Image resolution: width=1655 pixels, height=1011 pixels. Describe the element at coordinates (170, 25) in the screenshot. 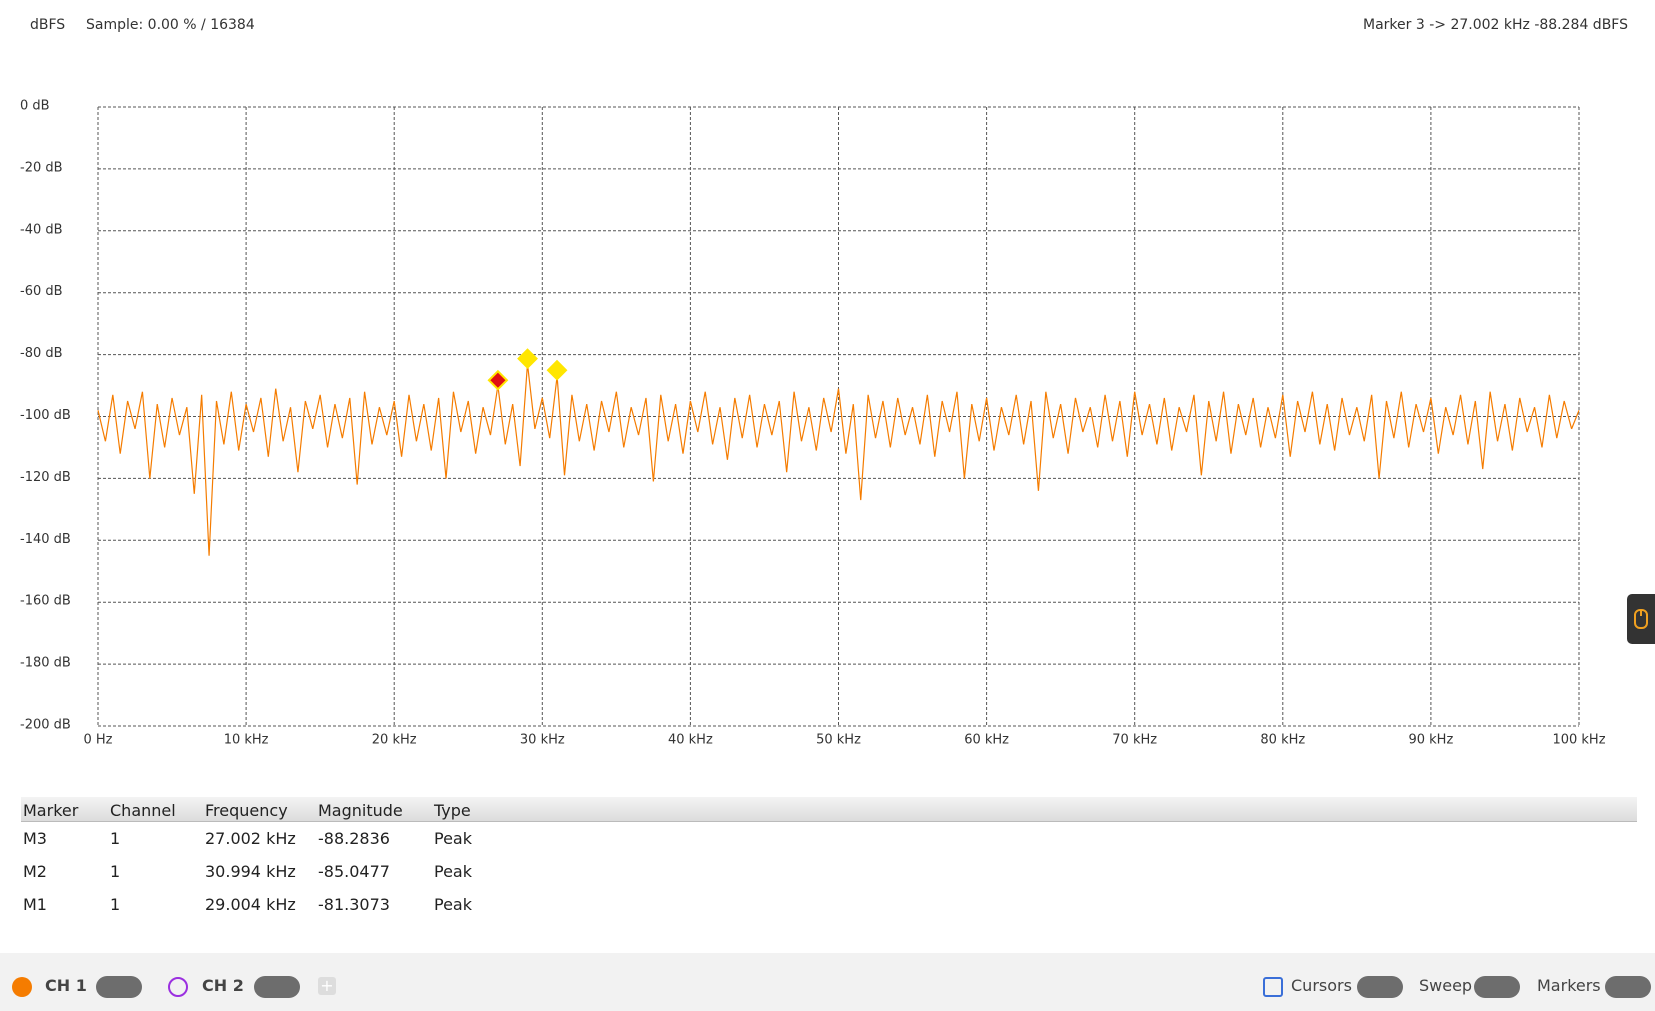

I see `sample-label: Sample: 0.00 % / 16384` at that location.